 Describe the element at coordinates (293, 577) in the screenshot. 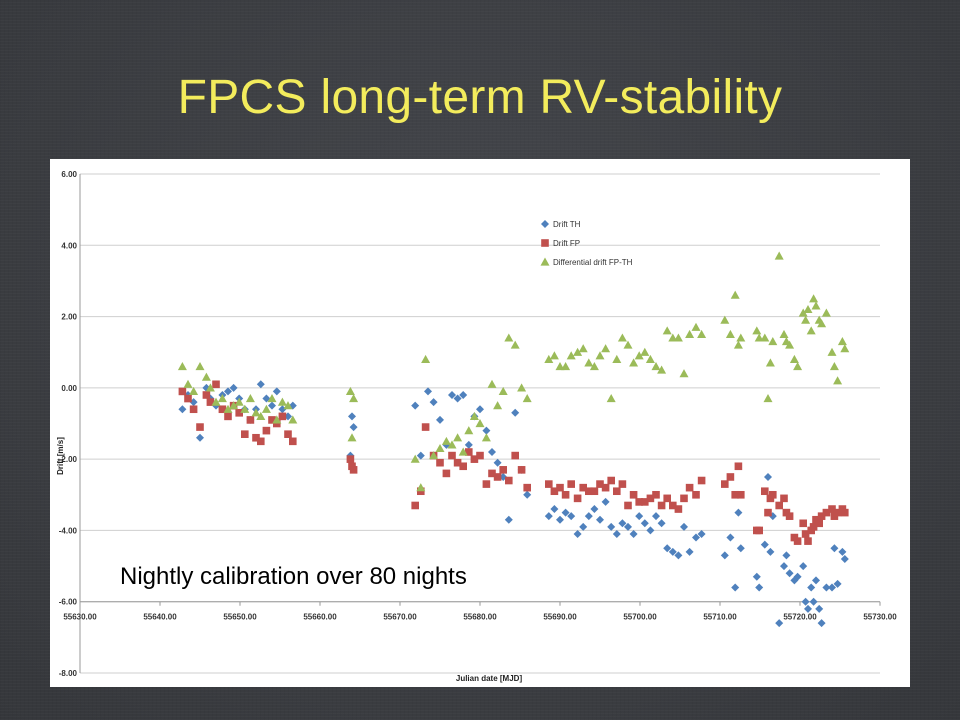

I see `chart-caption: Nightly calibration over 80 nights` at that location.